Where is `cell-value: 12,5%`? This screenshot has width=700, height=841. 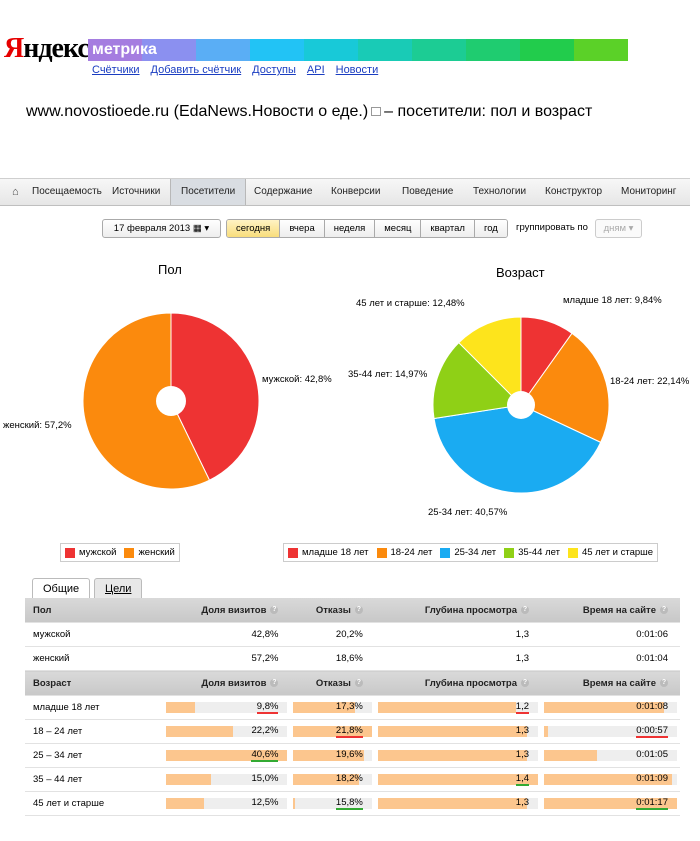 cell-value: 12,5% is located at coordinates (227, 803).